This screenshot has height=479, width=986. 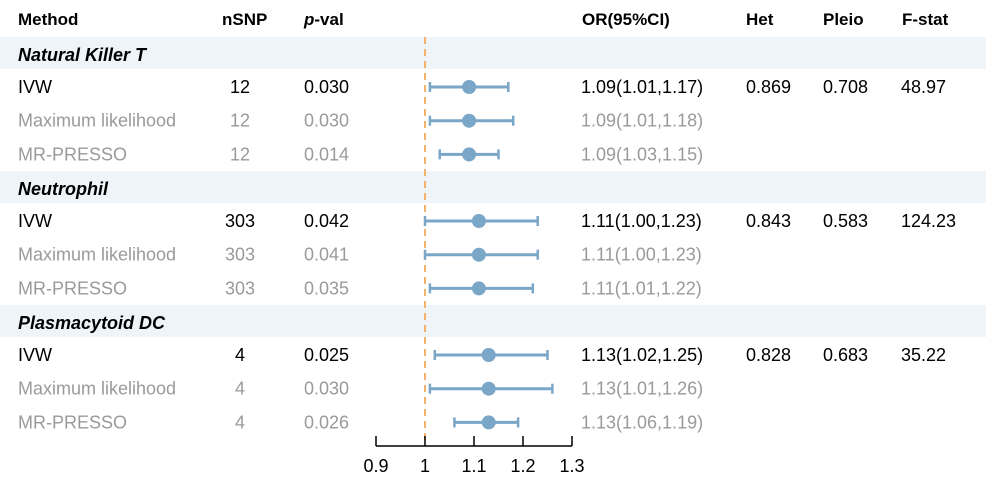 I want to click on header-pval-p: p, so click(x=308, y=19).